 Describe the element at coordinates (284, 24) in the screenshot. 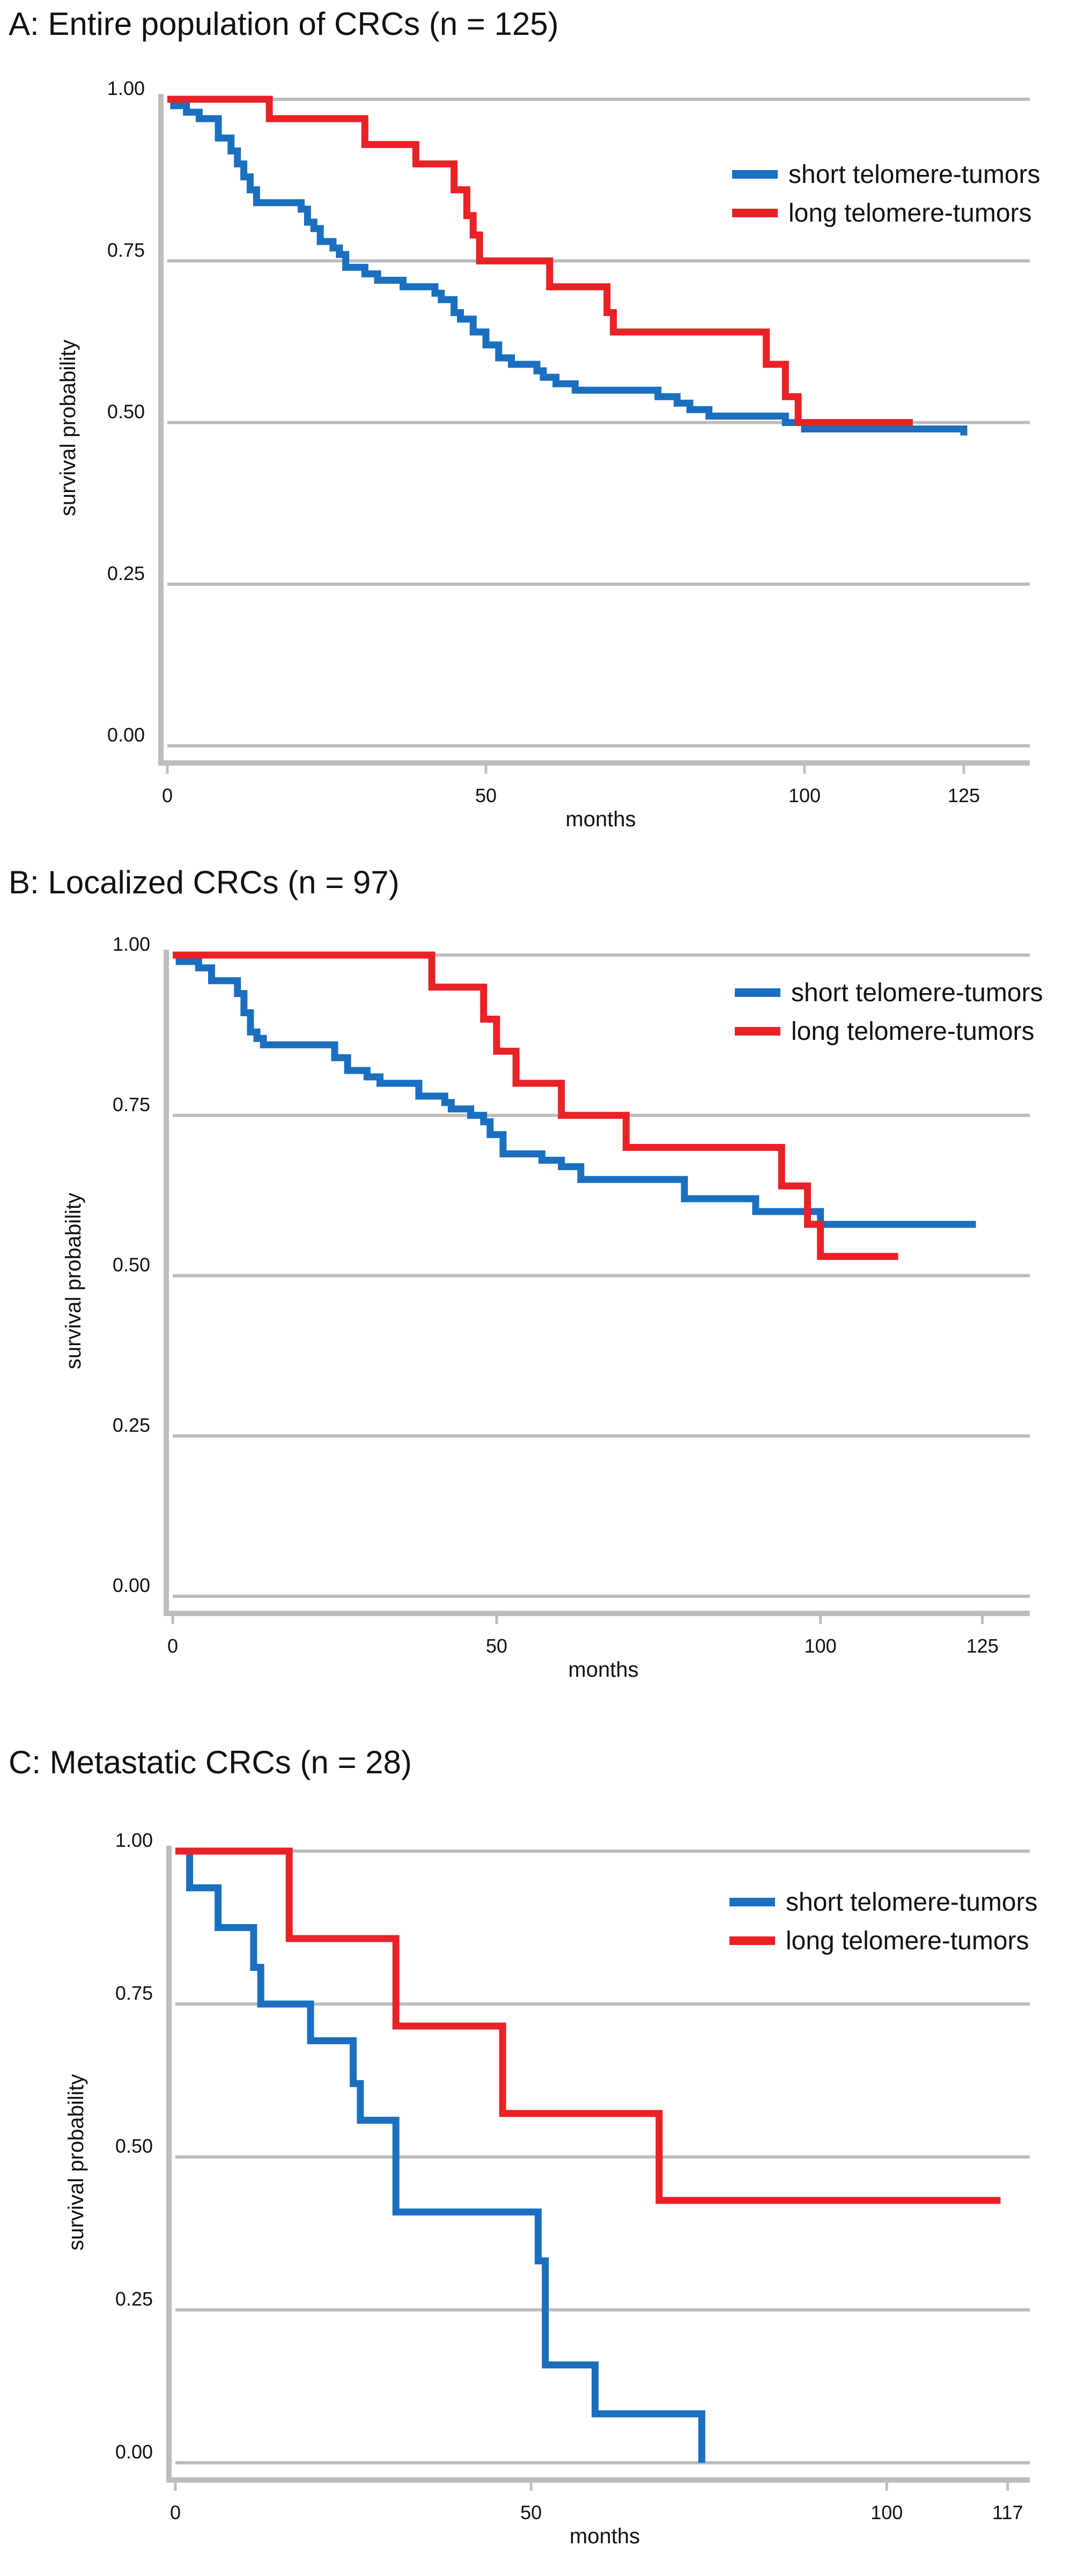

I see `chart-title: A: Entire population of CRCs (n = 125)` at that location.